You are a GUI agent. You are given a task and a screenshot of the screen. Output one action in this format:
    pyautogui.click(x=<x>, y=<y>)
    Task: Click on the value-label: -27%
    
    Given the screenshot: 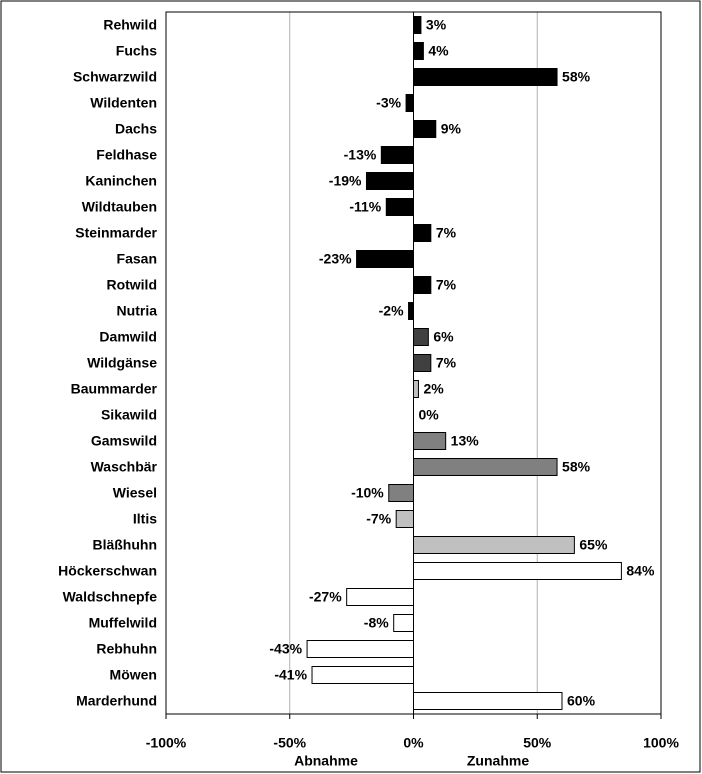 What is the action you would take?
    pyautogui.click(x=325, y=597)
    